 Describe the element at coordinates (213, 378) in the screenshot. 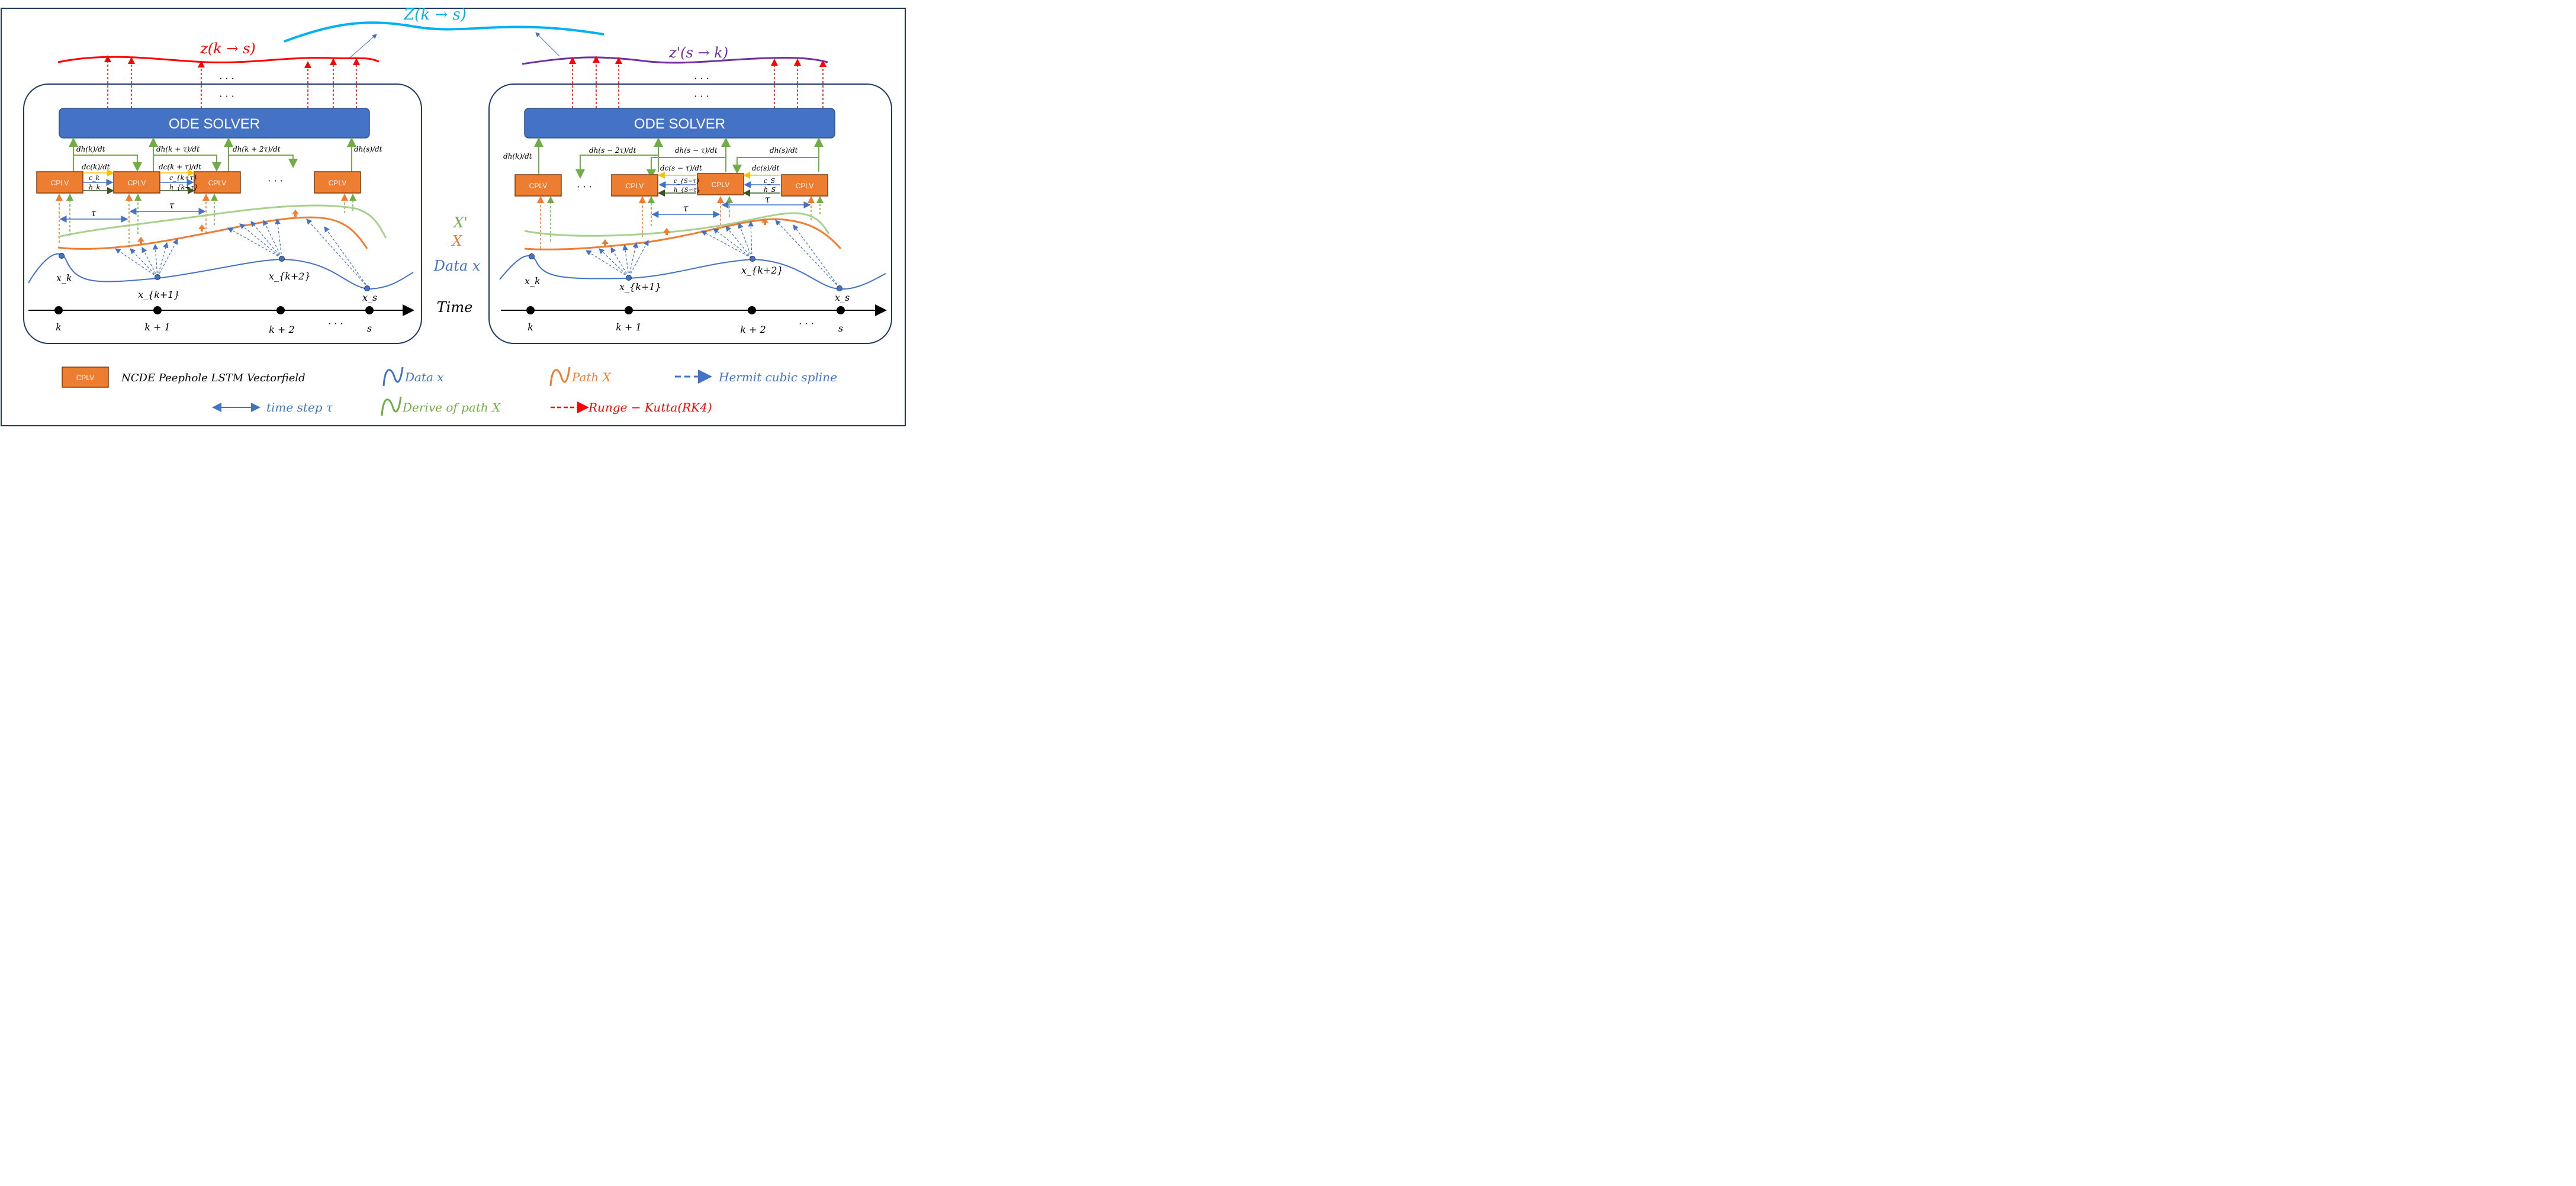

I see `legend-cplv-text: NCDE Peephole LSTM Vectorfield` at that location.